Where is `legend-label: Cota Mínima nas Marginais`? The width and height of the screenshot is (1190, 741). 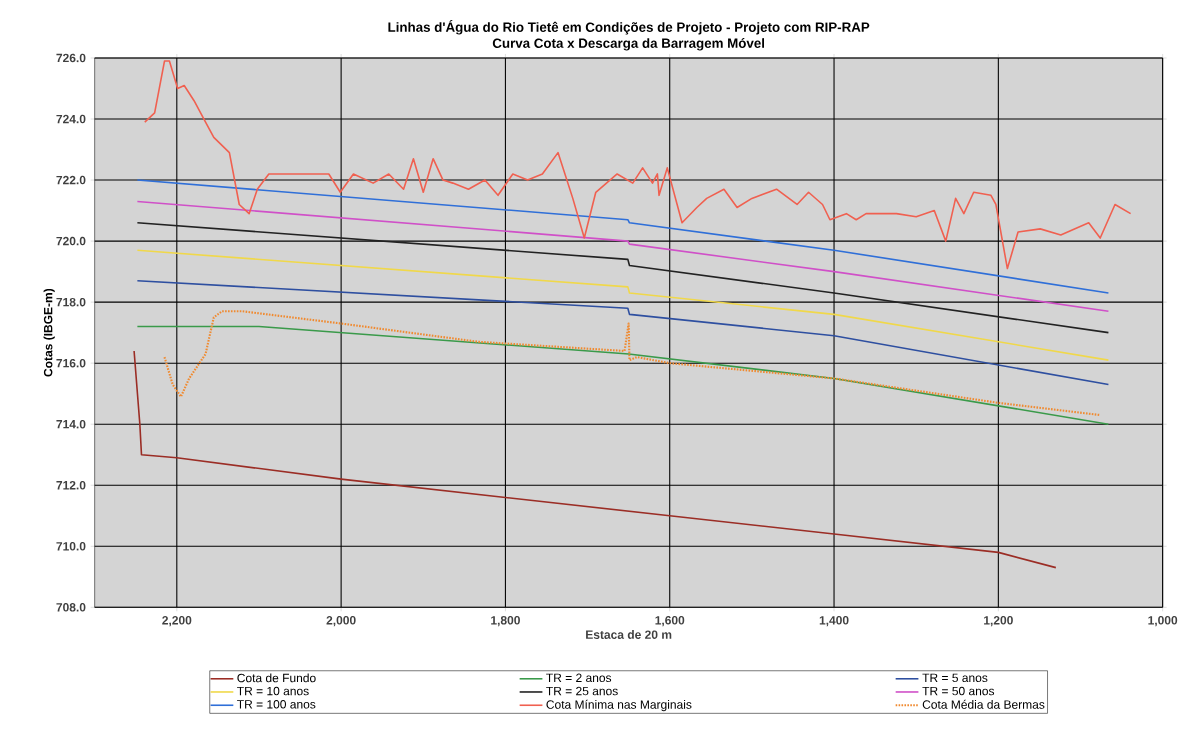
legend-label: Cota Mínima nas Marginais is located at coordinates (619, 705).